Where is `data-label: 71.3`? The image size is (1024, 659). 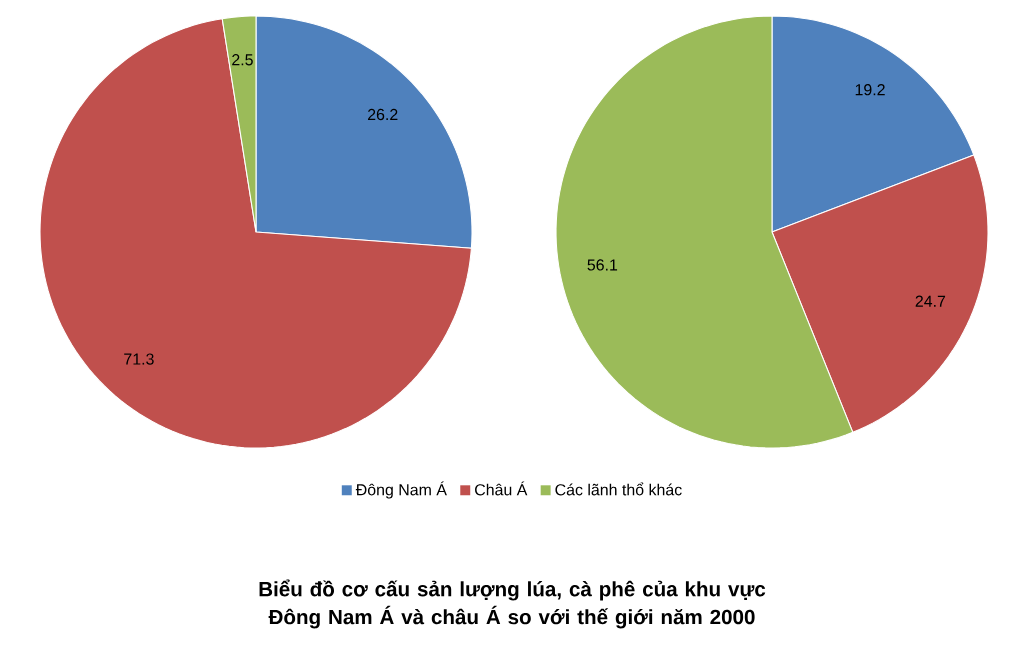 data-label: 71.3 is located at coordinates (139, 359).